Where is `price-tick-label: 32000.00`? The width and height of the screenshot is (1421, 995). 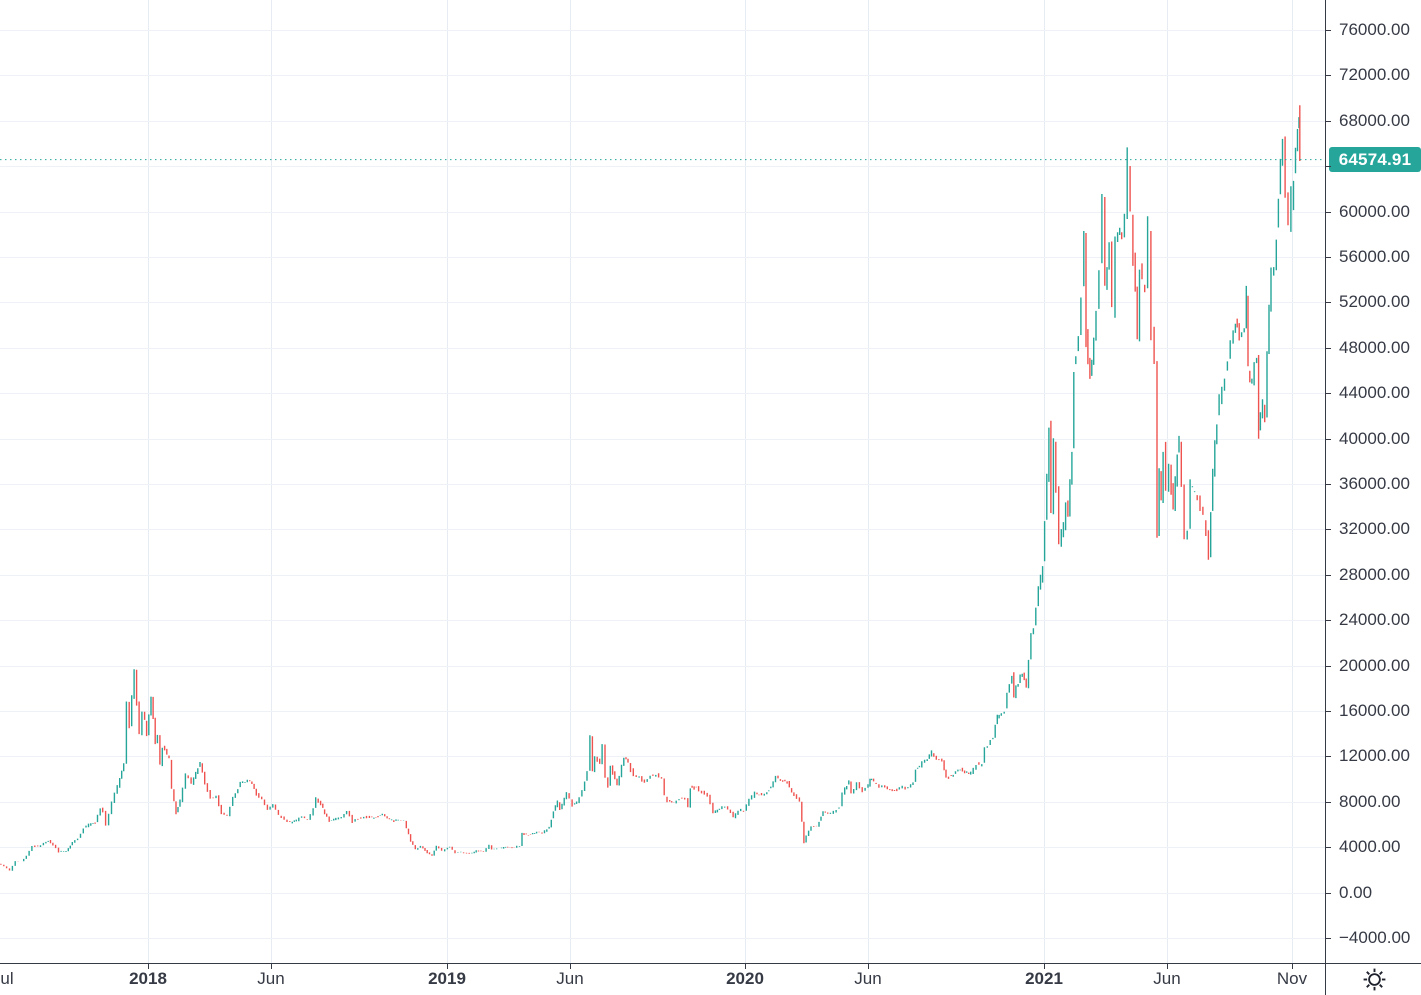
price-tick-label: 32000.00 is located at coordinates (1374, 529).